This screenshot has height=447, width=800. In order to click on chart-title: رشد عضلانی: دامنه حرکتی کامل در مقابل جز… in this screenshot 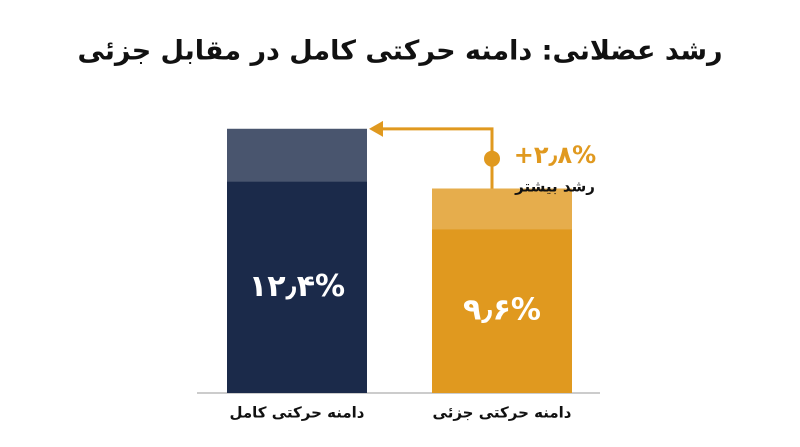, I will do `click(399, 51)`.